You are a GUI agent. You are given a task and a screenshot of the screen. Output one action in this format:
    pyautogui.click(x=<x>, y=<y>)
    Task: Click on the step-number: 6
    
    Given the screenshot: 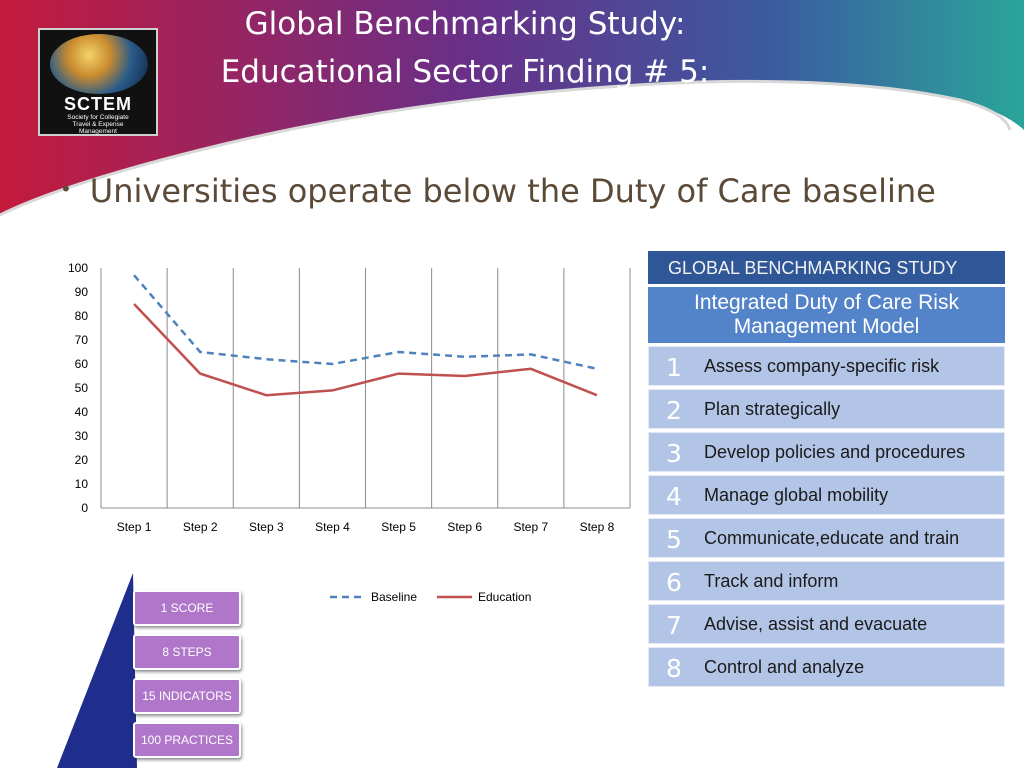 What is the action you would take?
    pyautogui.click(x=674, y=582)
    